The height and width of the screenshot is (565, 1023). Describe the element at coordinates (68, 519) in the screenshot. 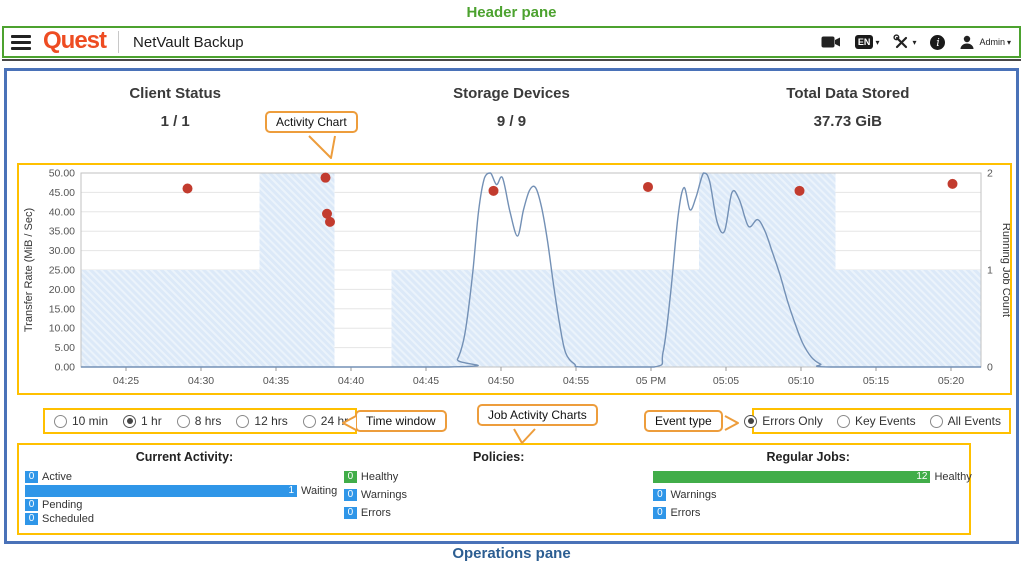

I see `status-bar-label: Scheduled` at that location.